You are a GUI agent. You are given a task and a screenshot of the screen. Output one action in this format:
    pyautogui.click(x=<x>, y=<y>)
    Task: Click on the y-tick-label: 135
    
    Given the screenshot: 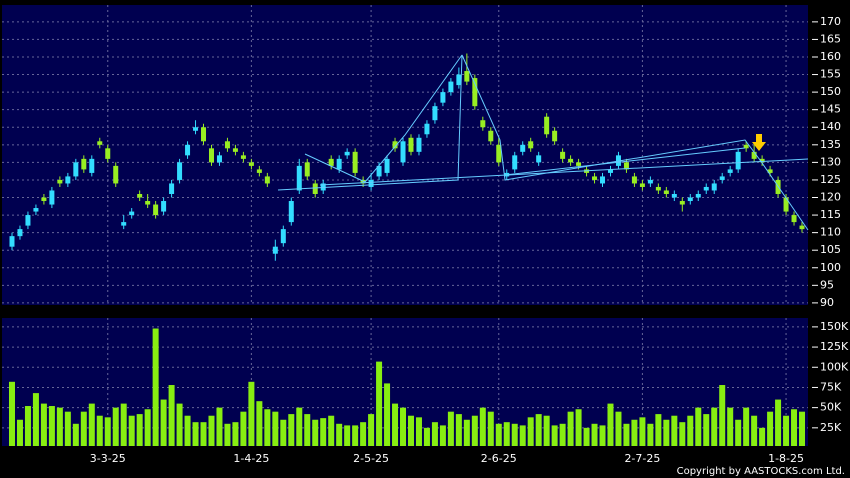 What is the action you would take?
    pyautogui.click(x=830, y=144)
    